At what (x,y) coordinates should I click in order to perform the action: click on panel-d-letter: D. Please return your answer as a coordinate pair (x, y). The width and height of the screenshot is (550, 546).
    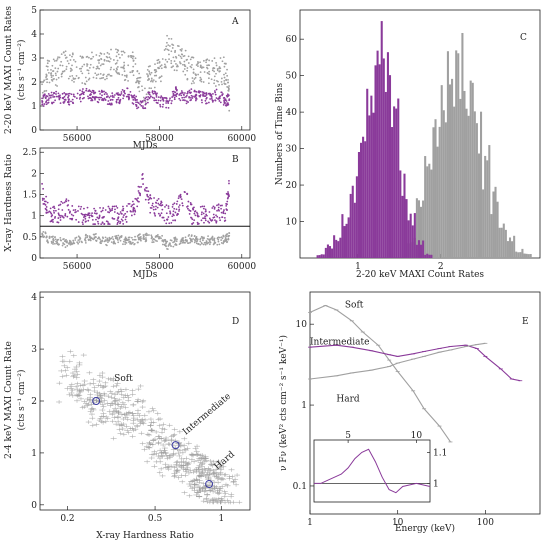
    Looking at the image, I should click on (235, 322).